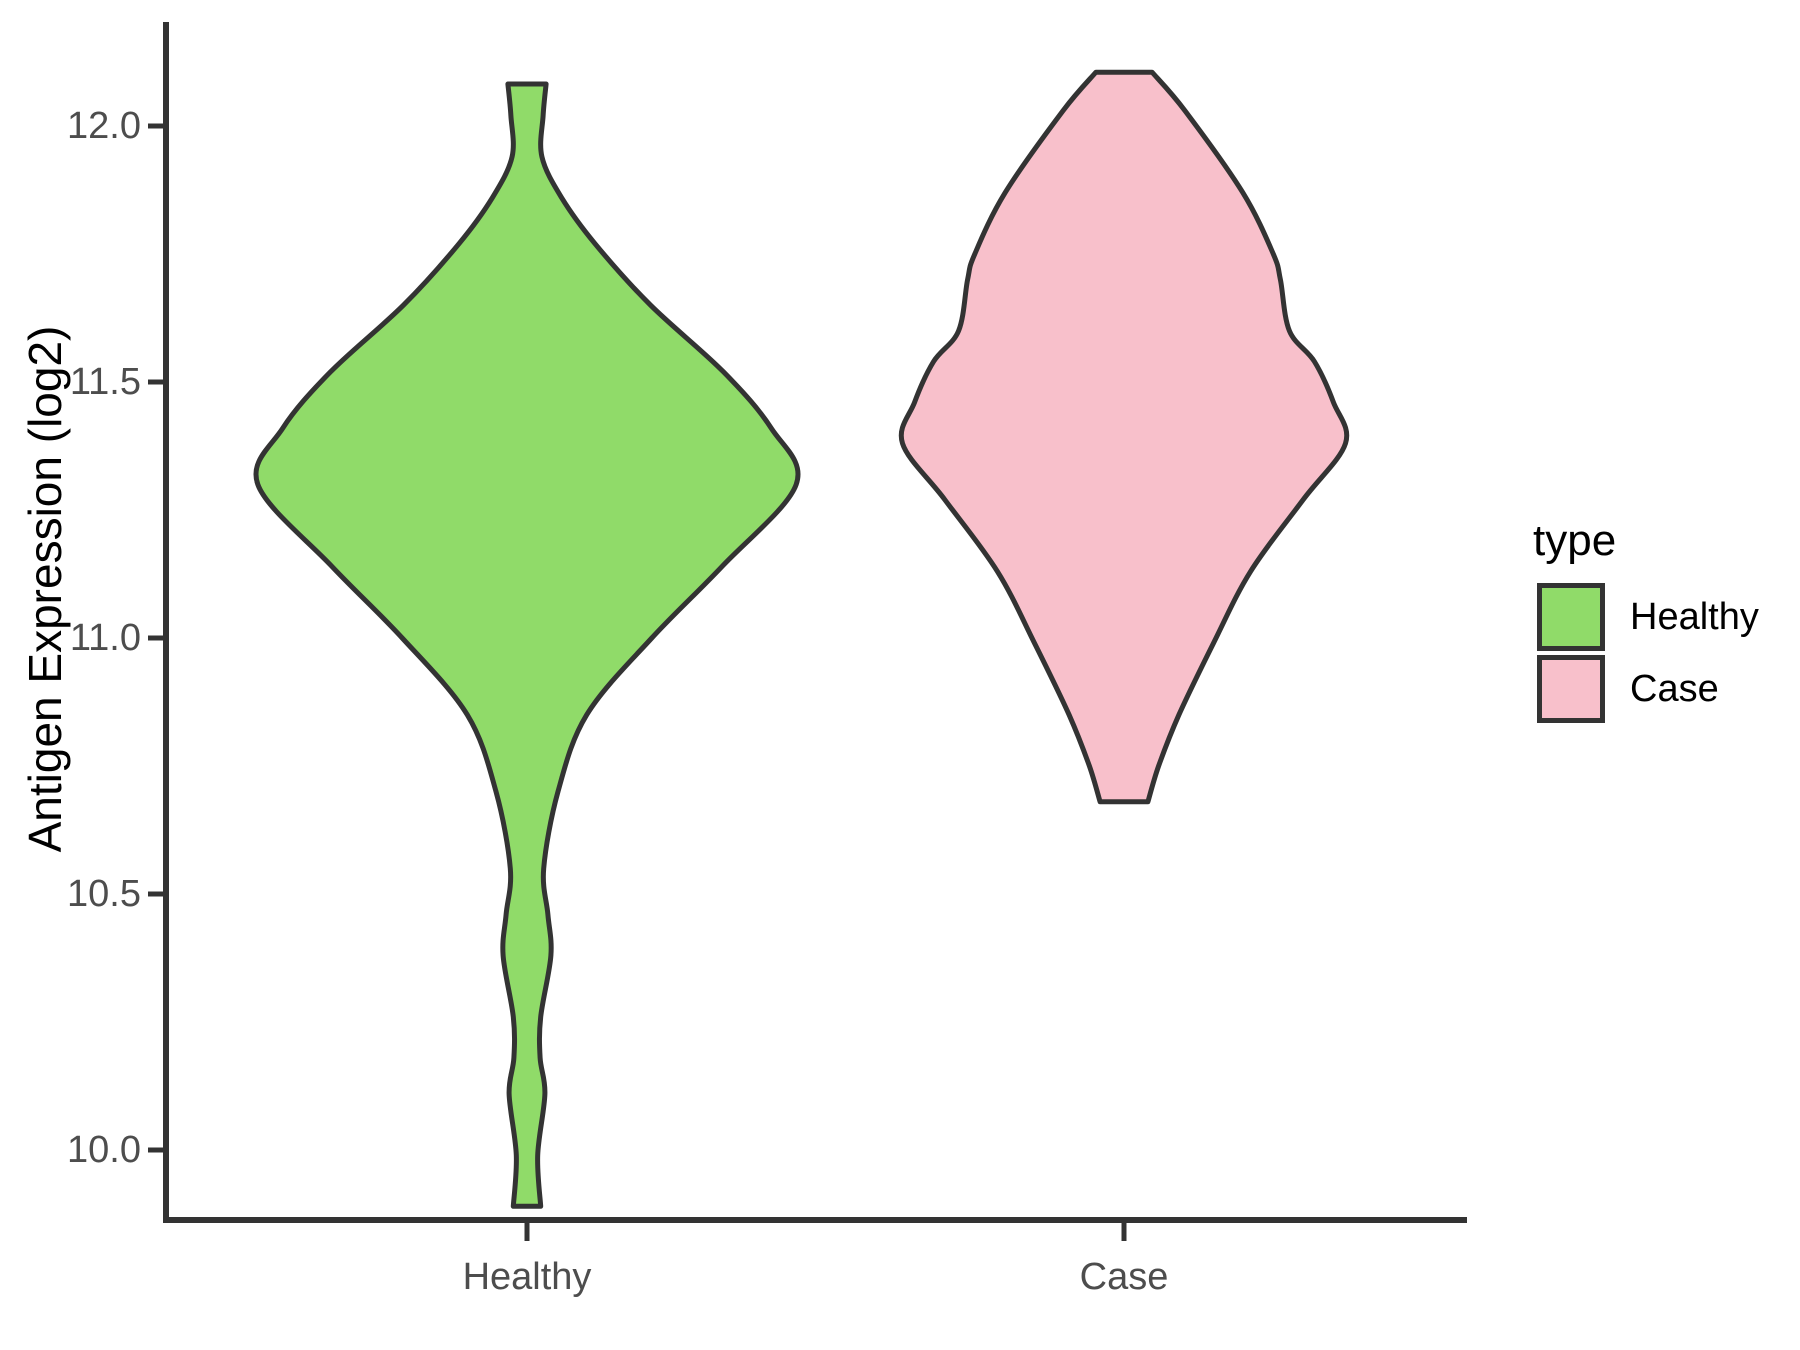 Image resolution: width=1800 pixels, height=1350 pixels. Describe the element at coordinates (105, 382) in the screenshot. I see `y-tick-label-11-5: 11.5` at that location.